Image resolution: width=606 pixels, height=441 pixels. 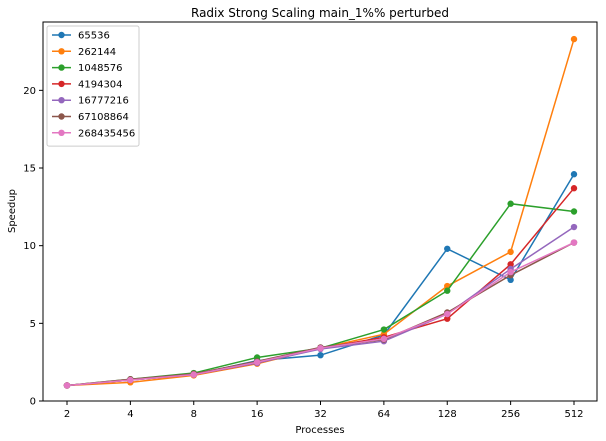 I want to click on x-axis-ticks: 2 4 8 16 32 64 128 256 512, so click(x=324, y=410).